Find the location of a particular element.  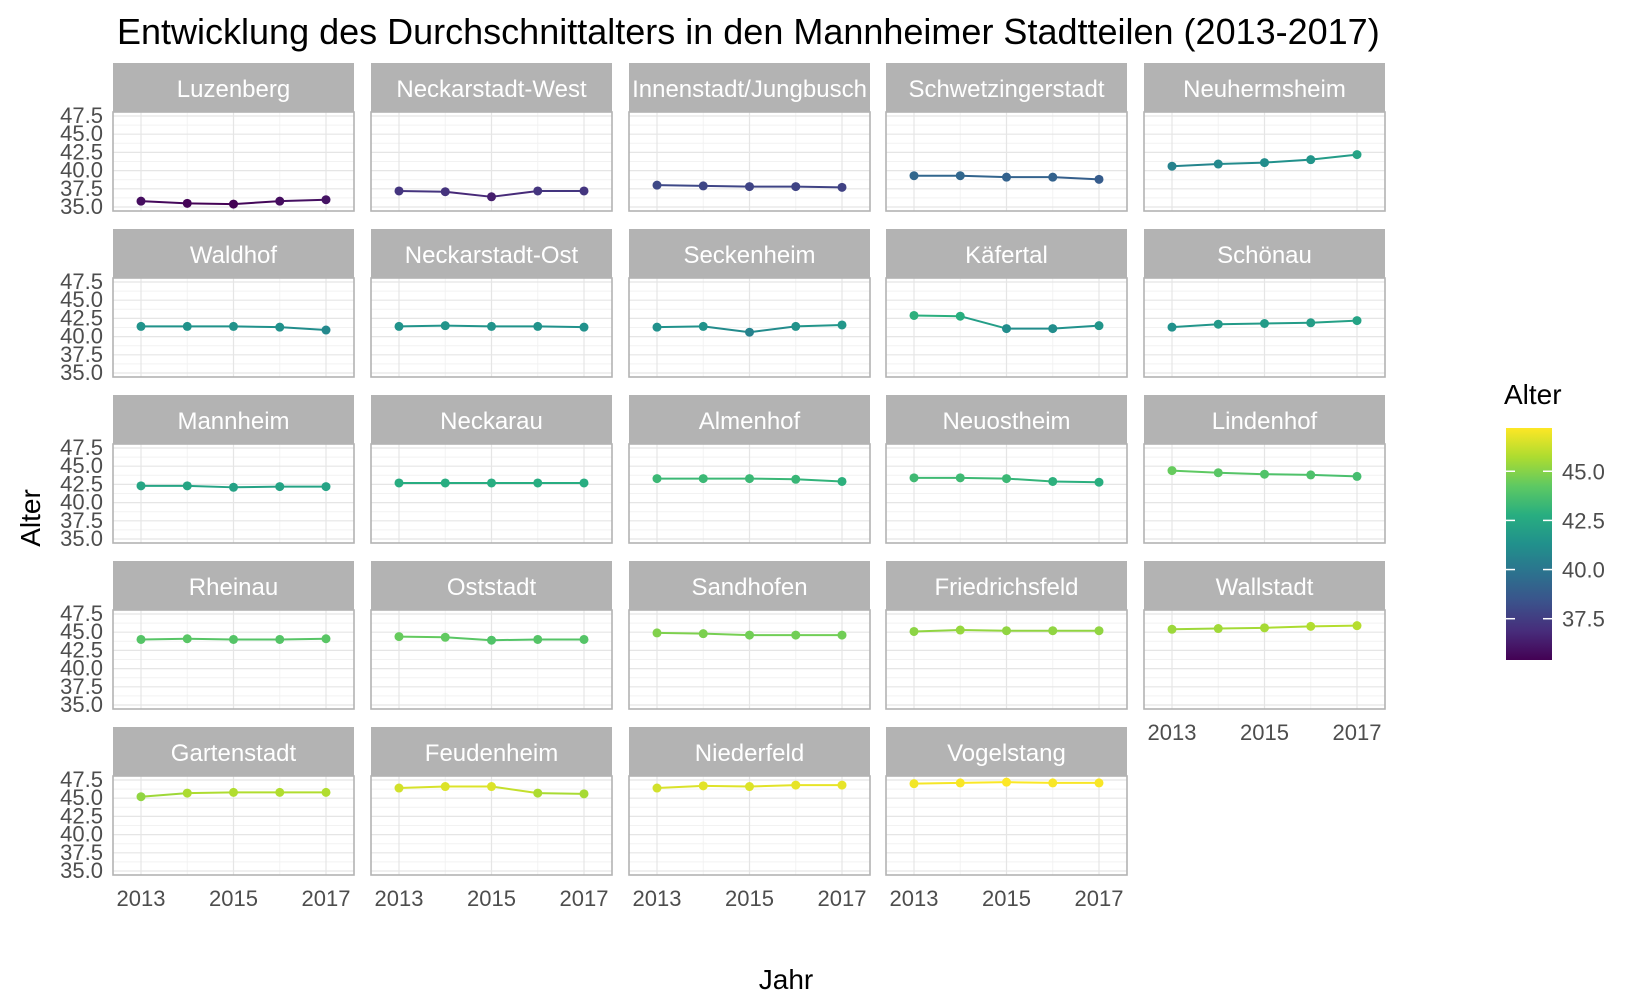

y-tick-label: 35.0 is located at coordinates (81, 372).